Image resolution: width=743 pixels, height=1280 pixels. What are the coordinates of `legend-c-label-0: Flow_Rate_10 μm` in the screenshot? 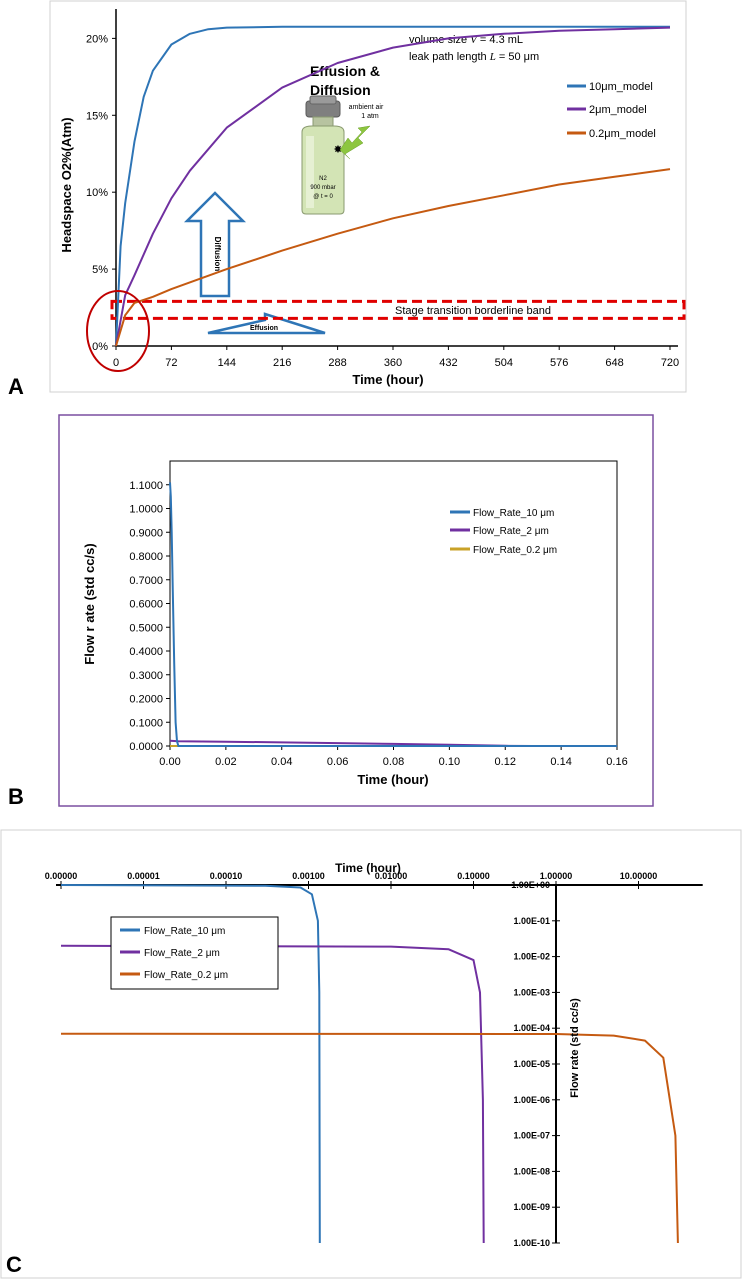 It's located at (184, 931).